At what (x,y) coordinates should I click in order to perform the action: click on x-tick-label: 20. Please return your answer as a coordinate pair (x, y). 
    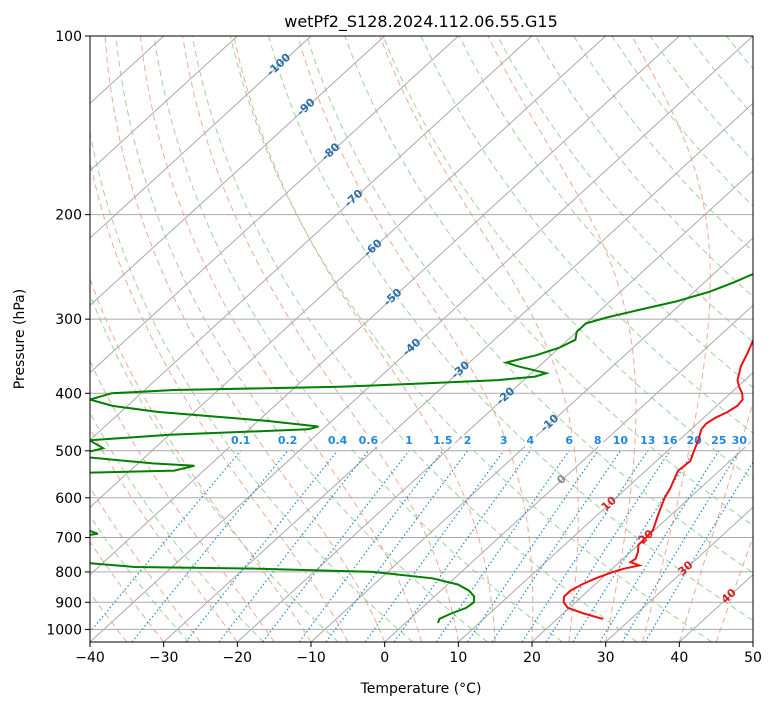
    Looking at the image, I should click on (532, 658).